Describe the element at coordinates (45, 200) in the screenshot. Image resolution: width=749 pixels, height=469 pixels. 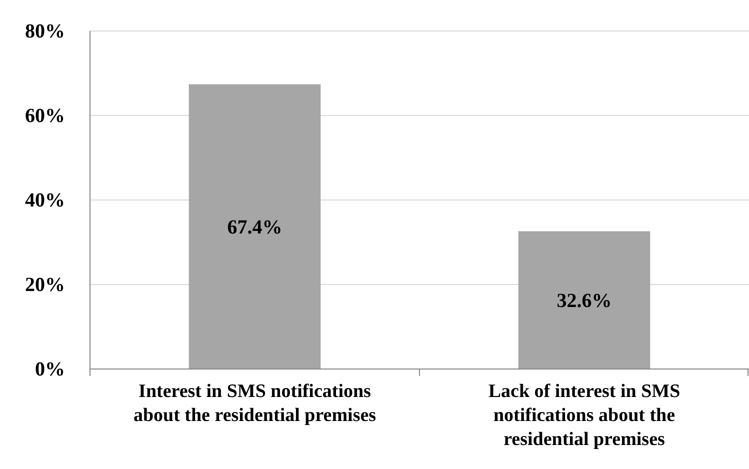
I see `y-tick-label: 40%` at that location.